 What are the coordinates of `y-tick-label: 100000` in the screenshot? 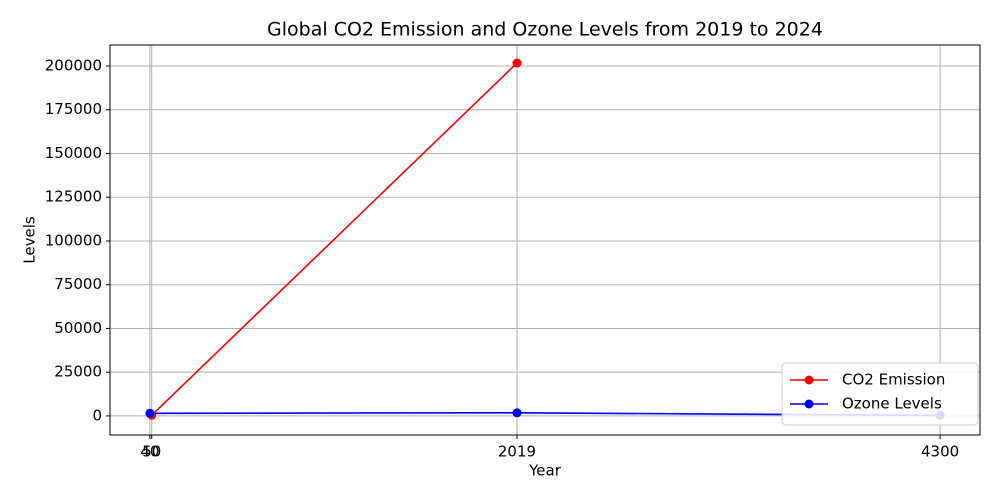 It's located at (73, 240).